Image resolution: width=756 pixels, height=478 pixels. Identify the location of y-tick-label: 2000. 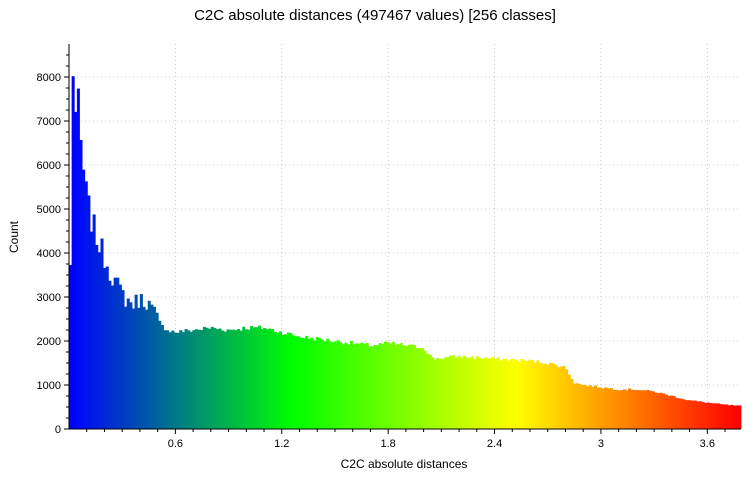
(49, 342).